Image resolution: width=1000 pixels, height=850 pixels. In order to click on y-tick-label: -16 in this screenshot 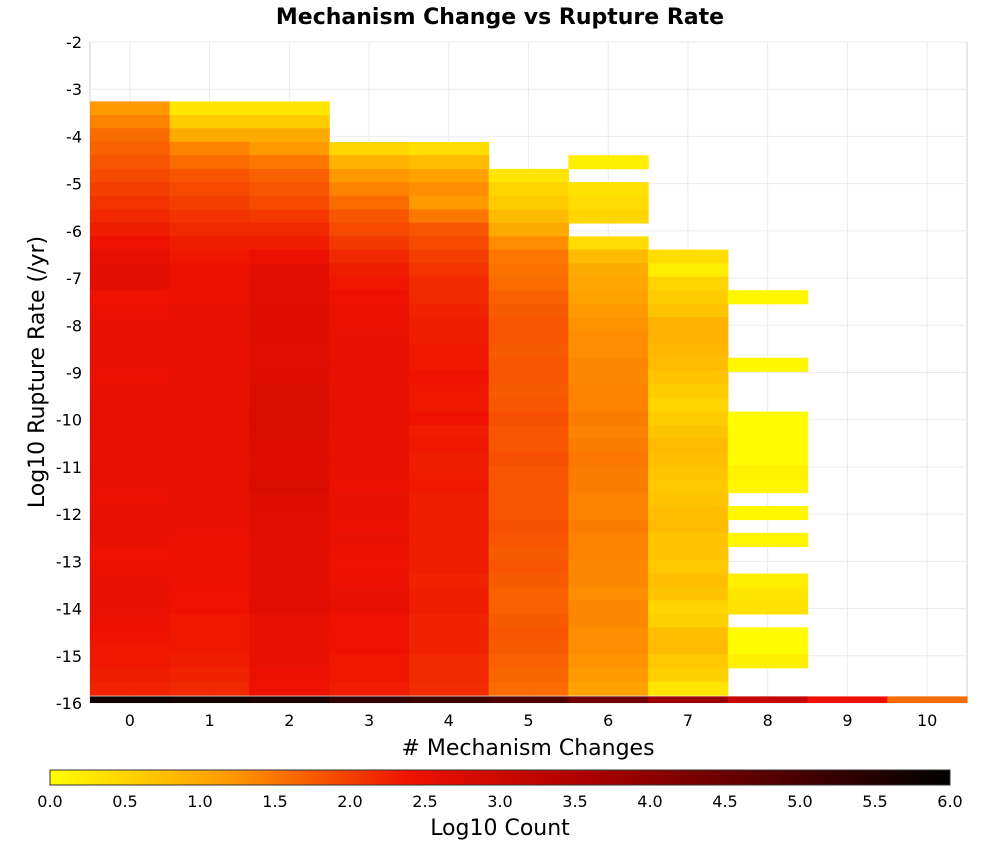, I will do `click(69, 703)`.